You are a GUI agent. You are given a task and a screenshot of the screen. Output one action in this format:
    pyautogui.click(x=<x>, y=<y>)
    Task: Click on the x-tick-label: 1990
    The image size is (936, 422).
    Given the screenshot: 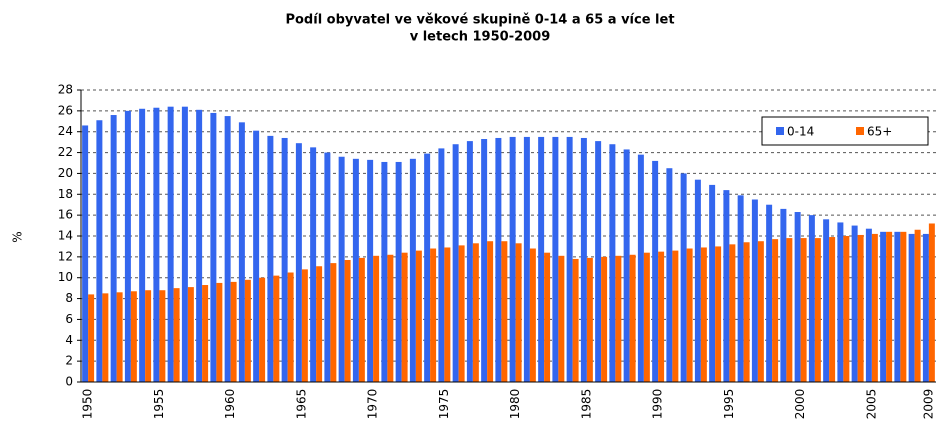 What is the action you would take?
    pyautogui.click(x=658, y=404)
    